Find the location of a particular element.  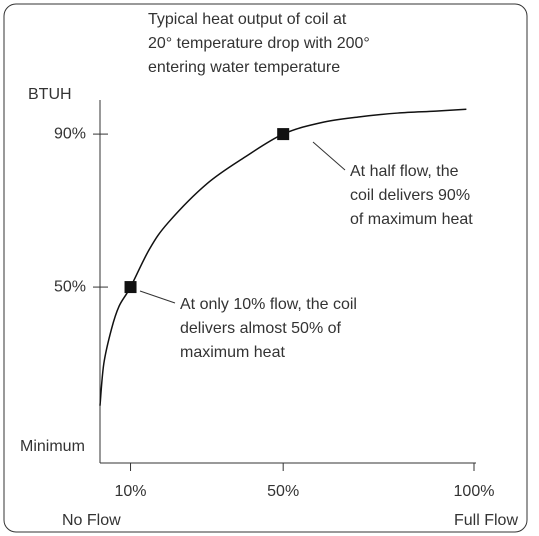

title-line: entering water temperature is located at coordinates (244, 67).